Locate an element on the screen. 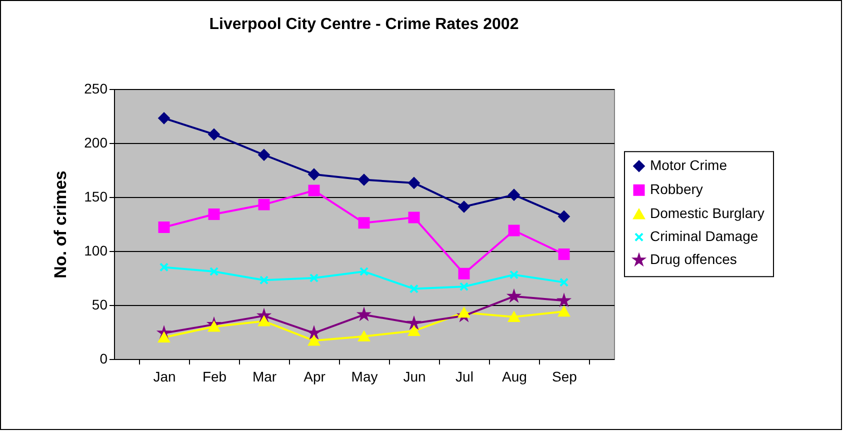  x-tick-label: Mar is located at coordinates (264, 376).